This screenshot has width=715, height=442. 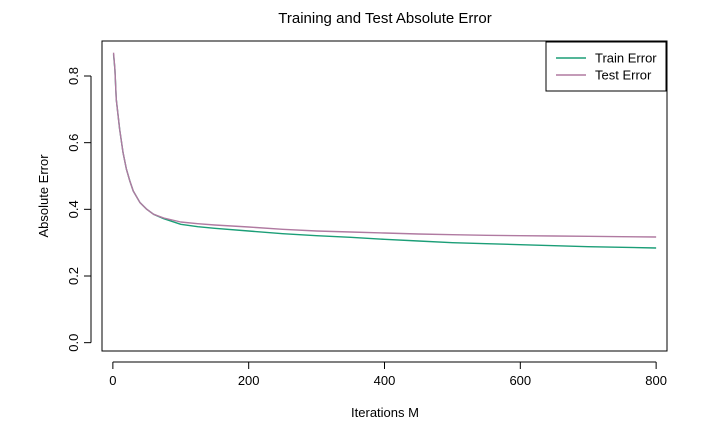 I want to click on chart-title: Training and Test Absolute Error, so click(x=384, y=18).